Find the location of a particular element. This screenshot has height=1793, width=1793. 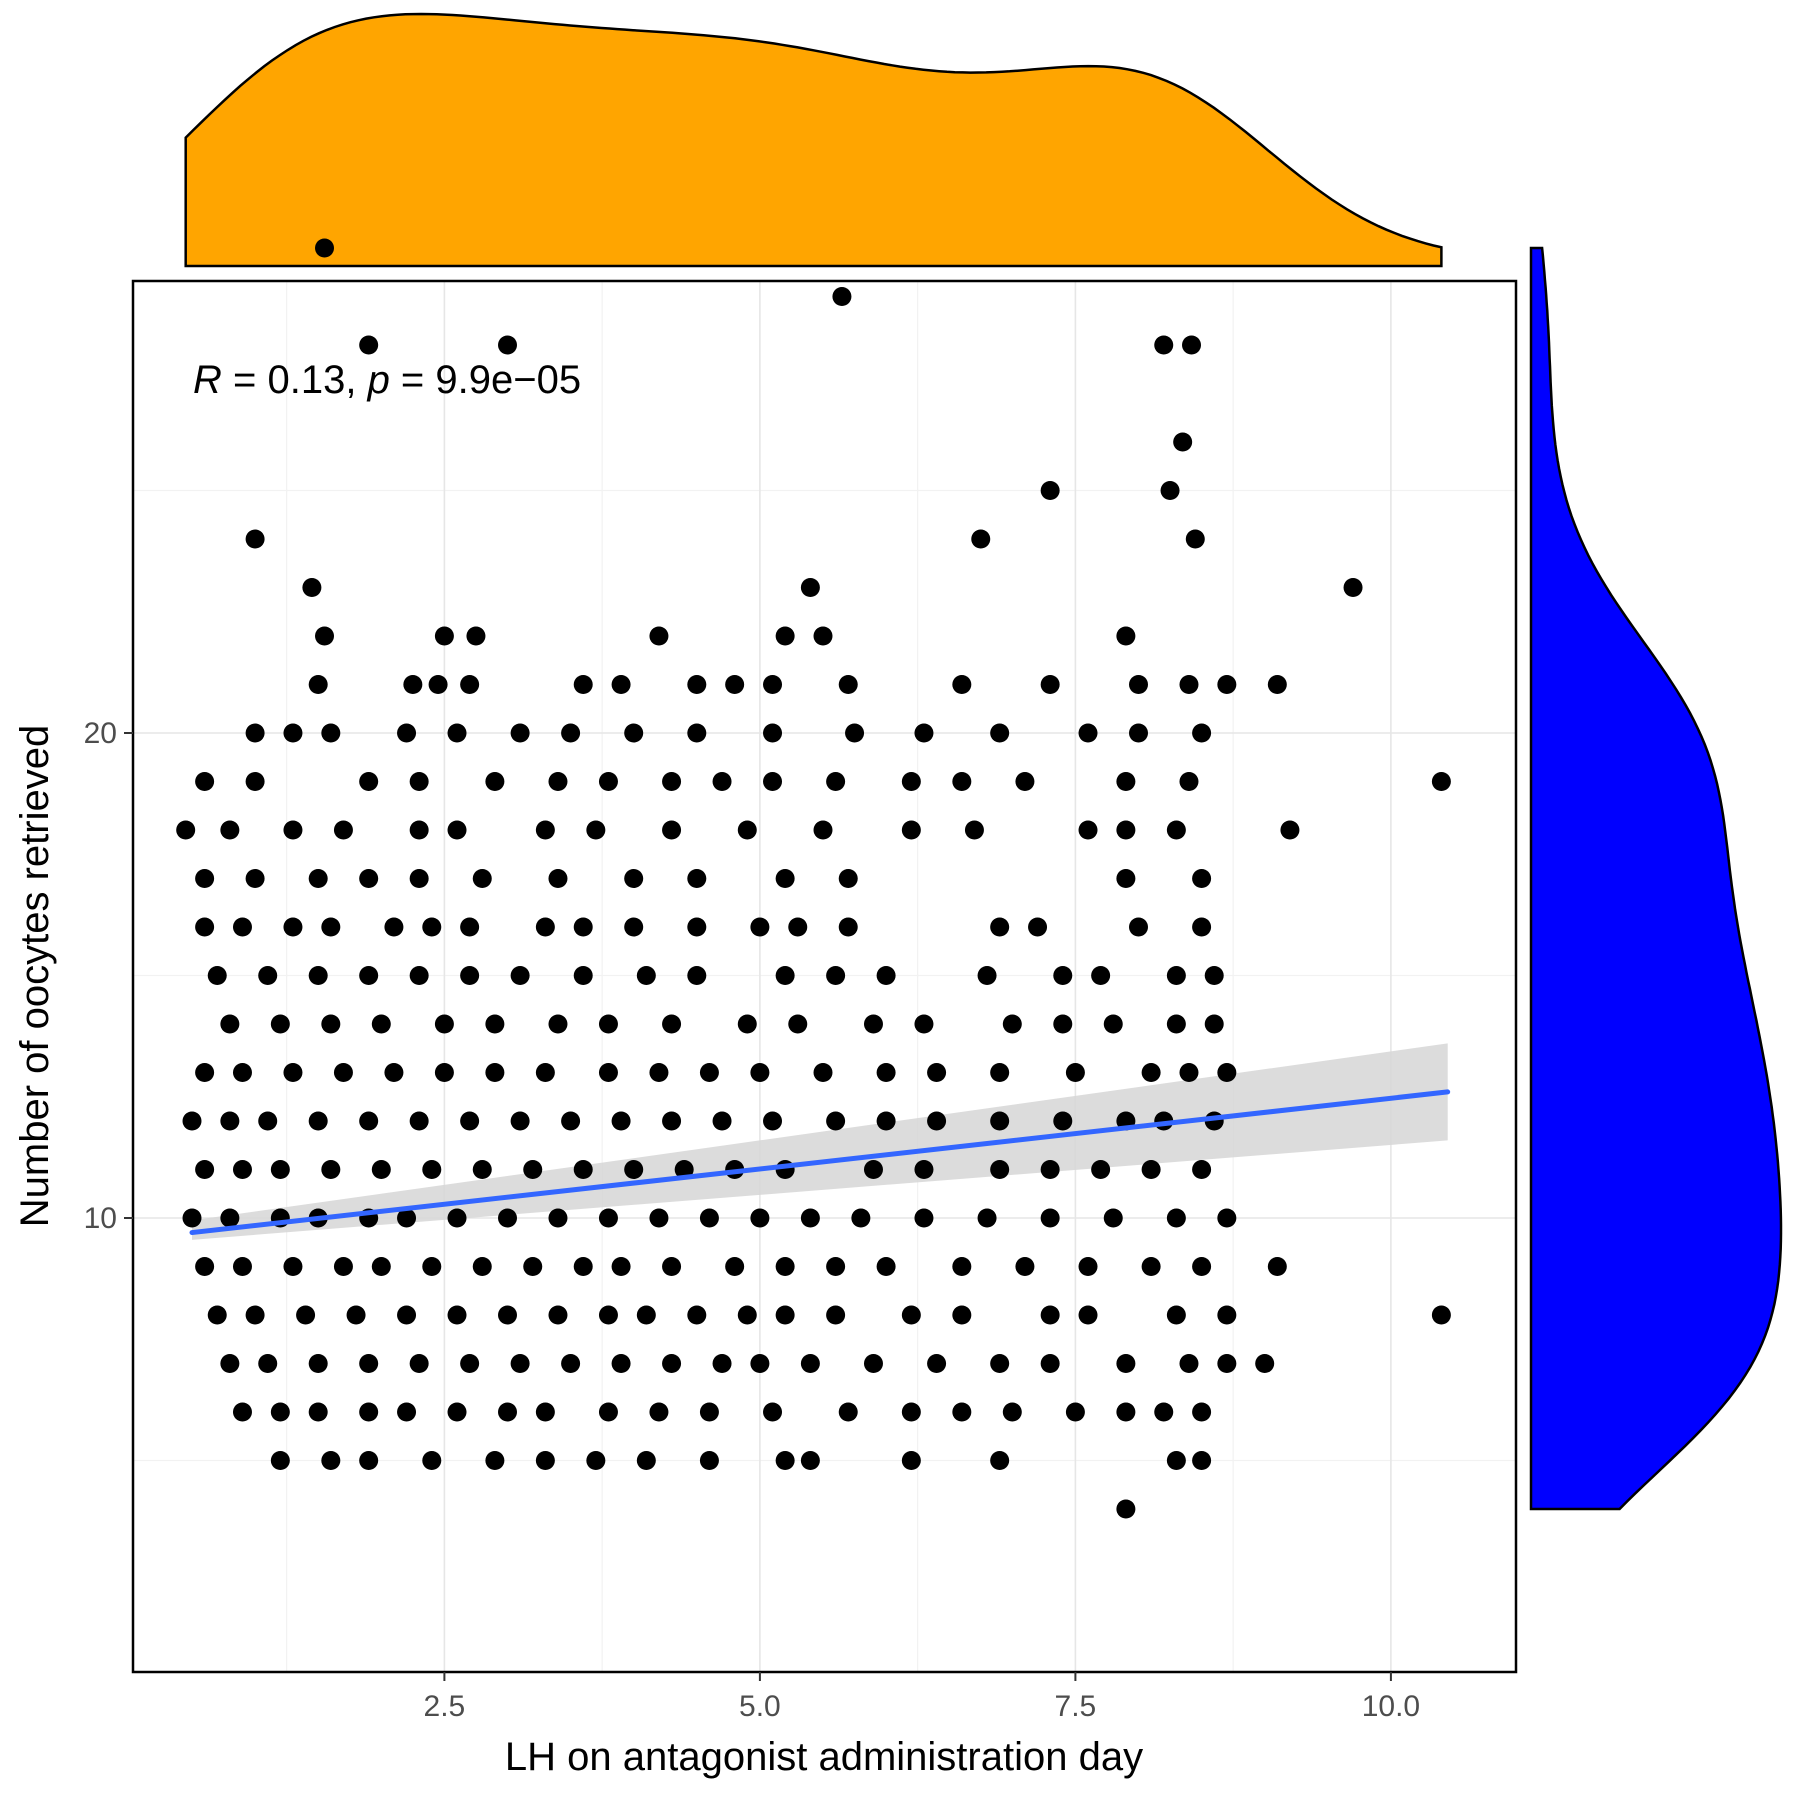

x-axis-title: LH on antagonist administration day is located at coordinates (824, 1757).